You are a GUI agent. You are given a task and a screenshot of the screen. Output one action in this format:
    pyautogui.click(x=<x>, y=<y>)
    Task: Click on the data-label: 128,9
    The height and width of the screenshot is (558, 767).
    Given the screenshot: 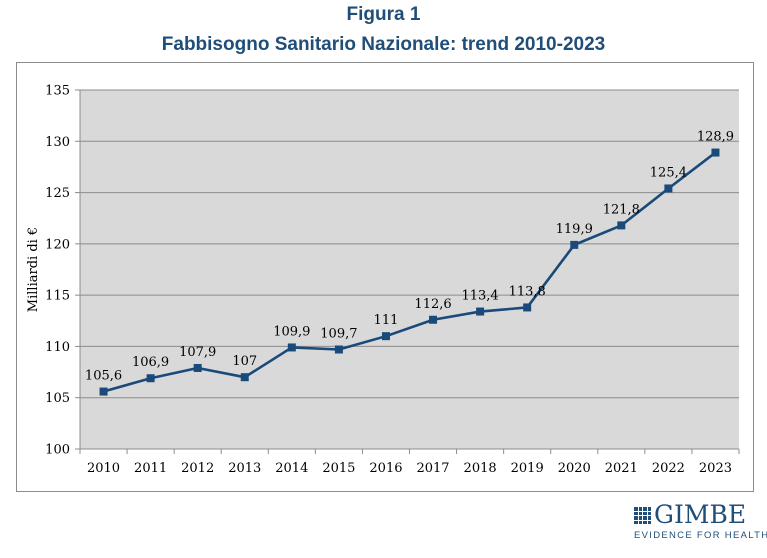 What is the action you would take?
    pyautogui.click(x=715, y=137)
    